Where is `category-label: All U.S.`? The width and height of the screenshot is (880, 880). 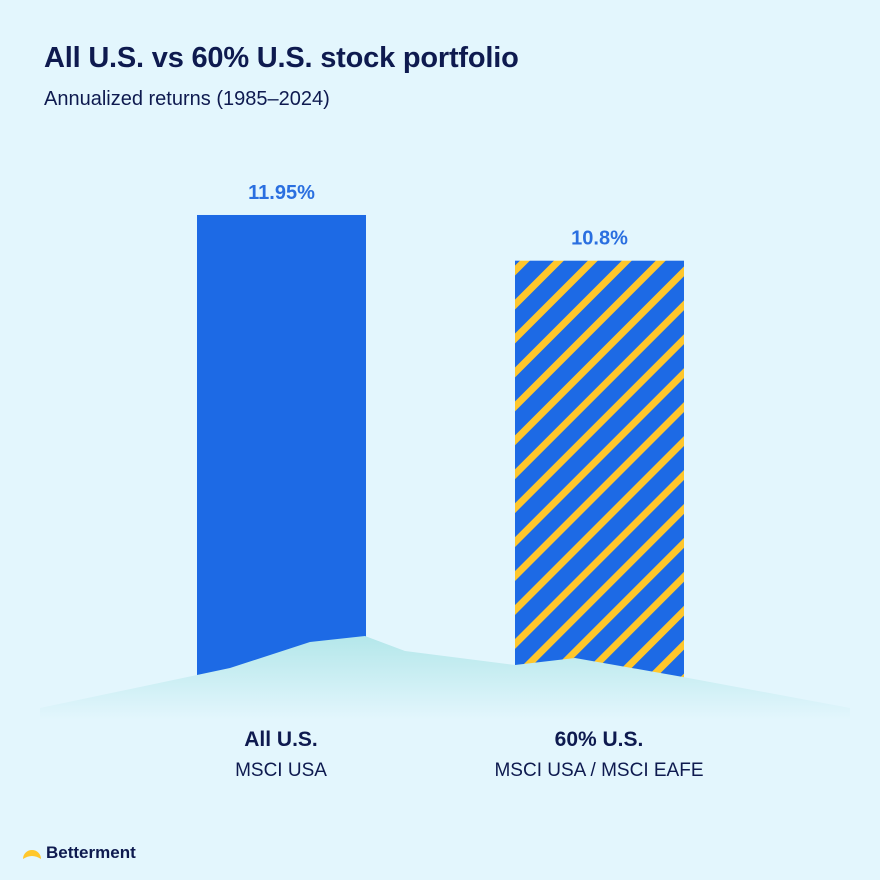 category-label: All U.S. is located at coordinates (281, 739).